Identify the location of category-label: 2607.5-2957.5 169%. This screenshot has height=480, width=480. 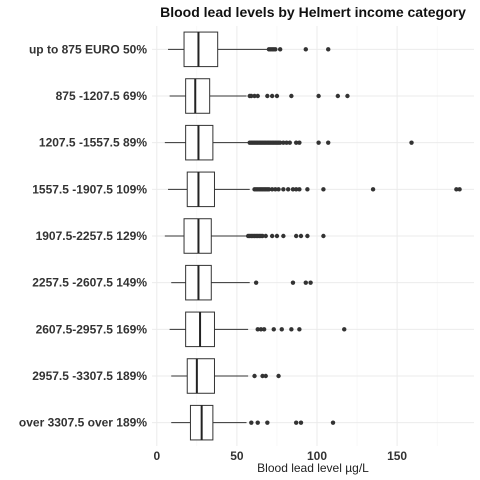
(92, 329).